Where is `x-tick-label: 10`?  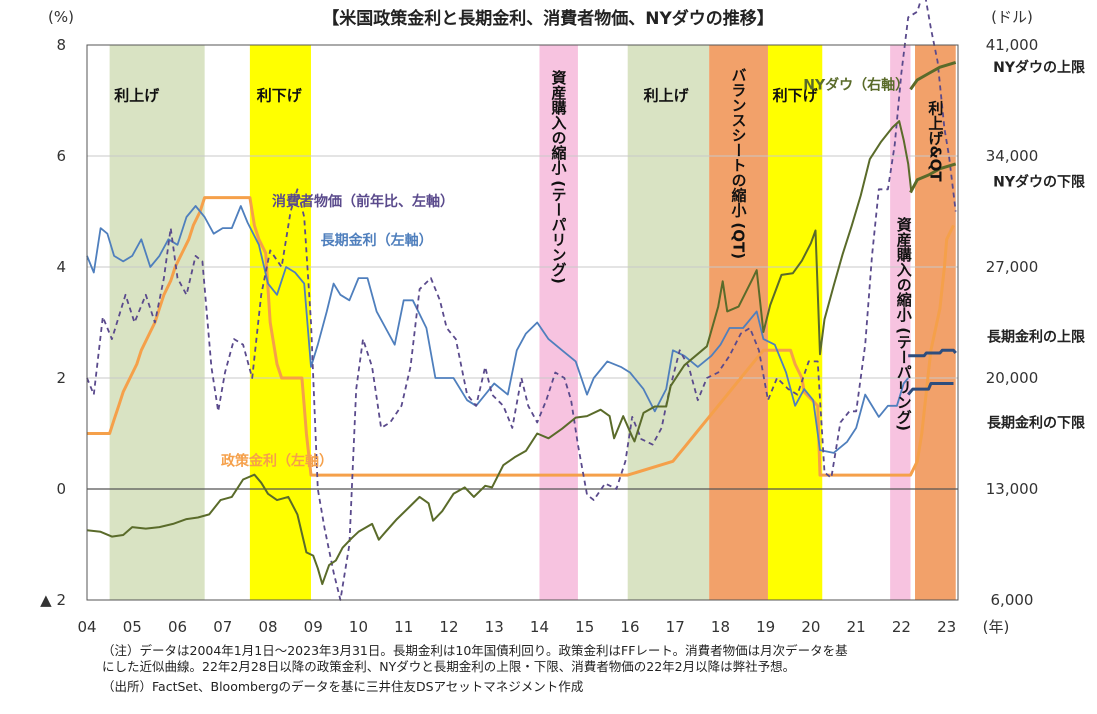
x-tick-label: 10 is located at coordinates (358, 627).